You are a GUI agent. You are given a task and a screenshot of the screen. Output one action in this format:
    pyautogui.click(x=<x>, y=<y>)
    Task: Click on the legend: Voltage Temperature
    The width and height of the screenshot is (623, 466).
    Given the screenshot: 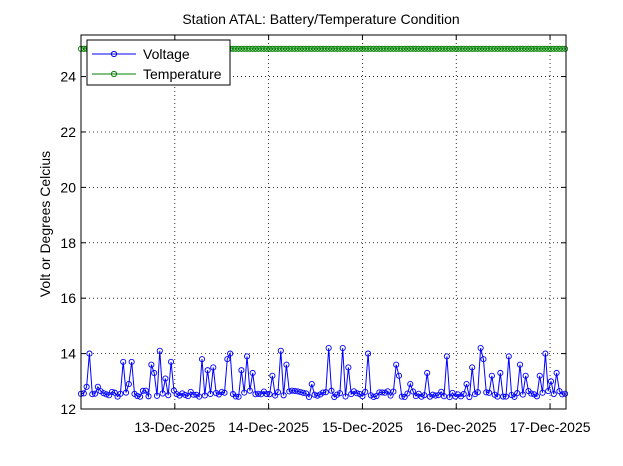 What is the action you would take?
    pyautogui.click(x=158, y=62)
    